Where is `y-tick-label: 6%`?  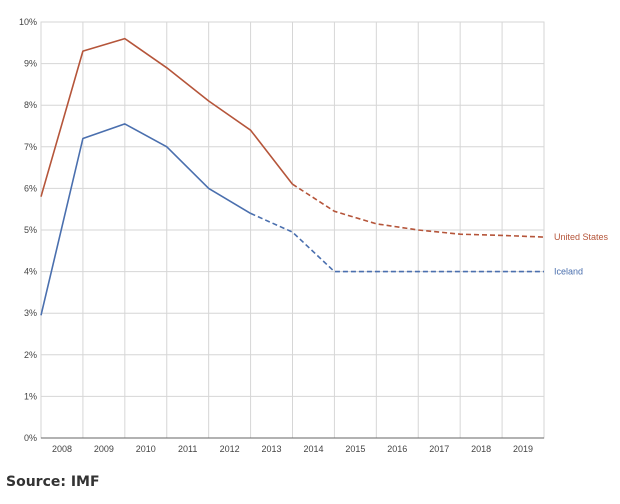 y-tick-label: 6% is located at coordinates (30, 188).